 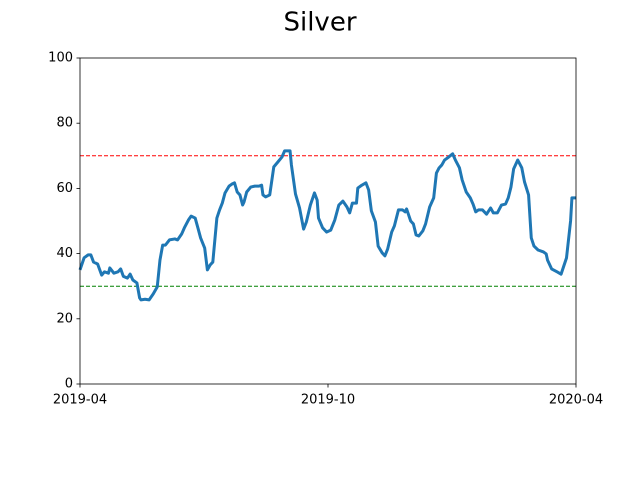 I want to click on x-tick-label: 2019-10, so click(x=328, y=400).